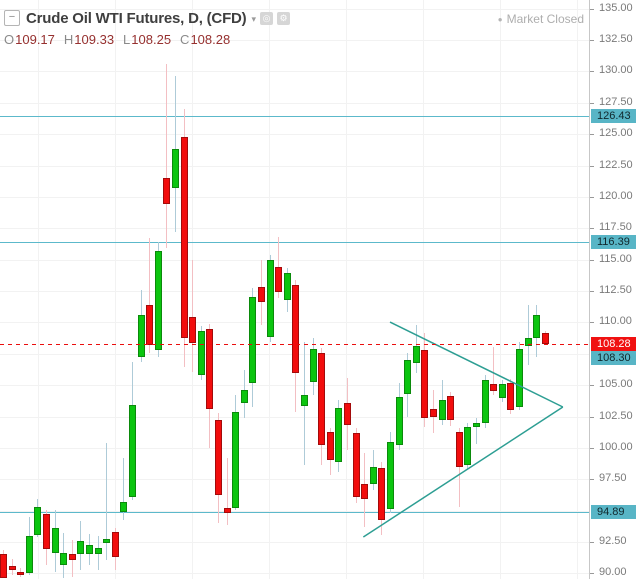 This screenshot has width=636, height=579. I want to click on axis-tick-label: 122.50, so click(616, 165).